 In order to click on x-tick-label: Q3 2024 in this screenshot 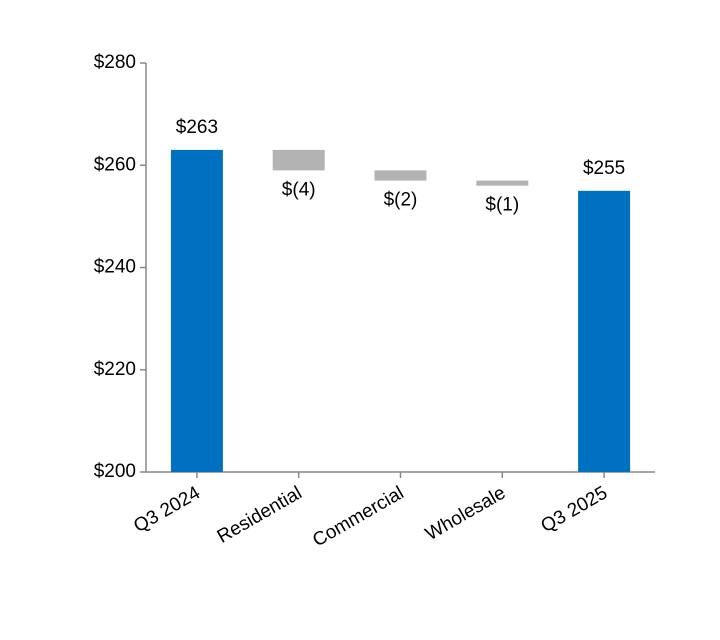, I will do `click(167, 509)`.